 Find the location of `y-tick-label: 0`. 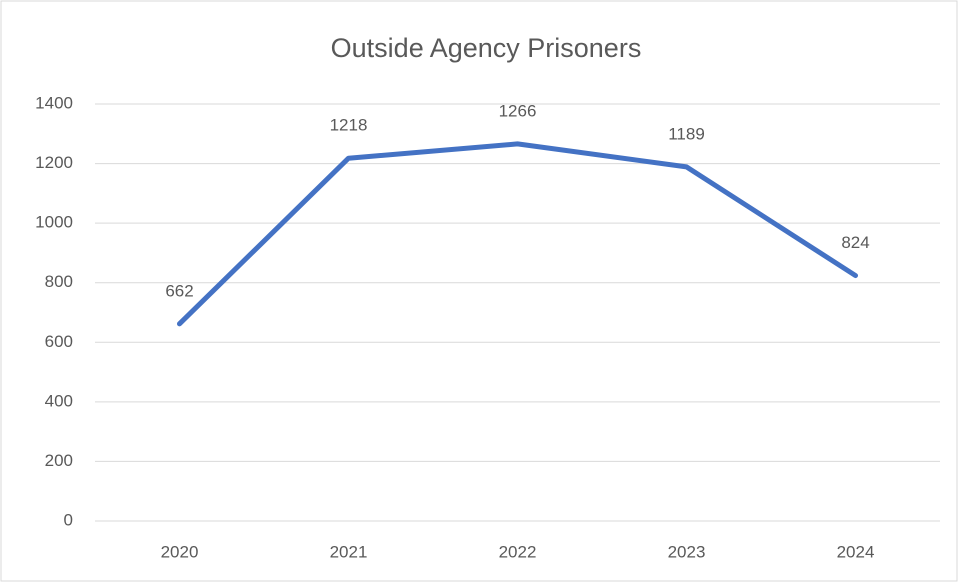

y-tick-label: 0 is located at coordinates (68, 519).